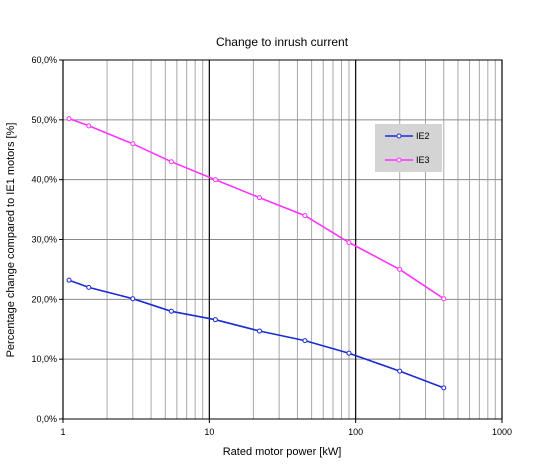 The image size is (545, 470). Describe the element at coordinates (44, 180) in the screenshot. I see `y-tick-label: 40,0%` at that location.